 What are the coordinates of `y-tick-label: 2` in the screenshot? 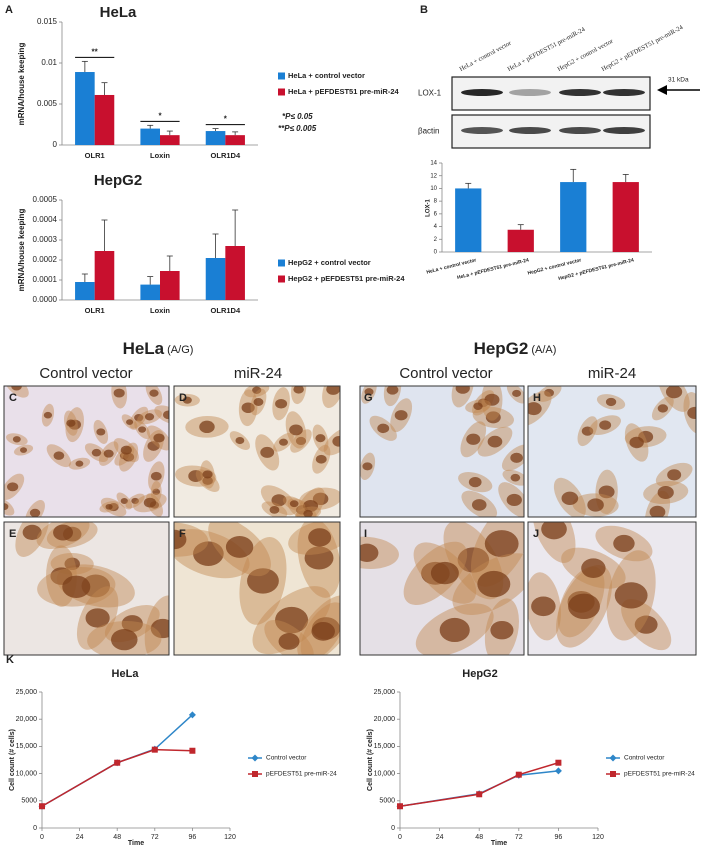 It's located at (436, 240).